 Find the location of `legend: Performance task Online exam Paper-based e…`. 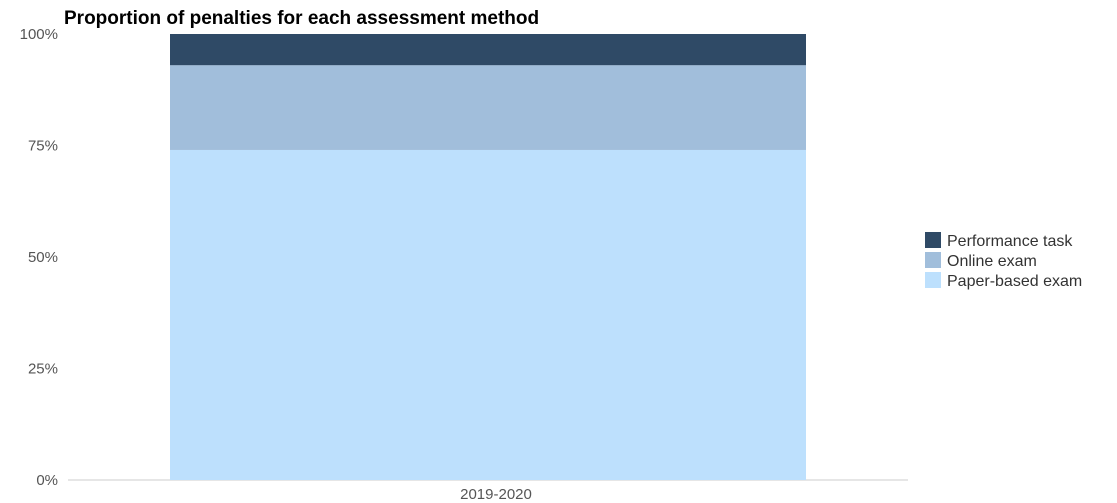

legend: Performance task Online exam Paper-based e… is located at coordinates (1003, 261).